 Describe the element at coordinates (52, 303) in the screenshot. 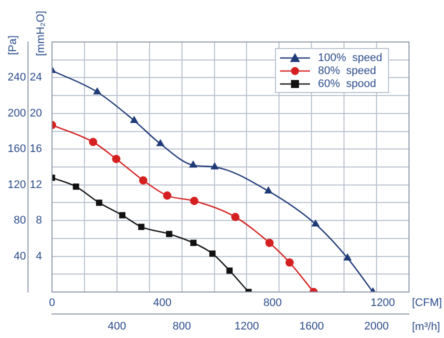

I see `x-tick-label: 0` at that location.